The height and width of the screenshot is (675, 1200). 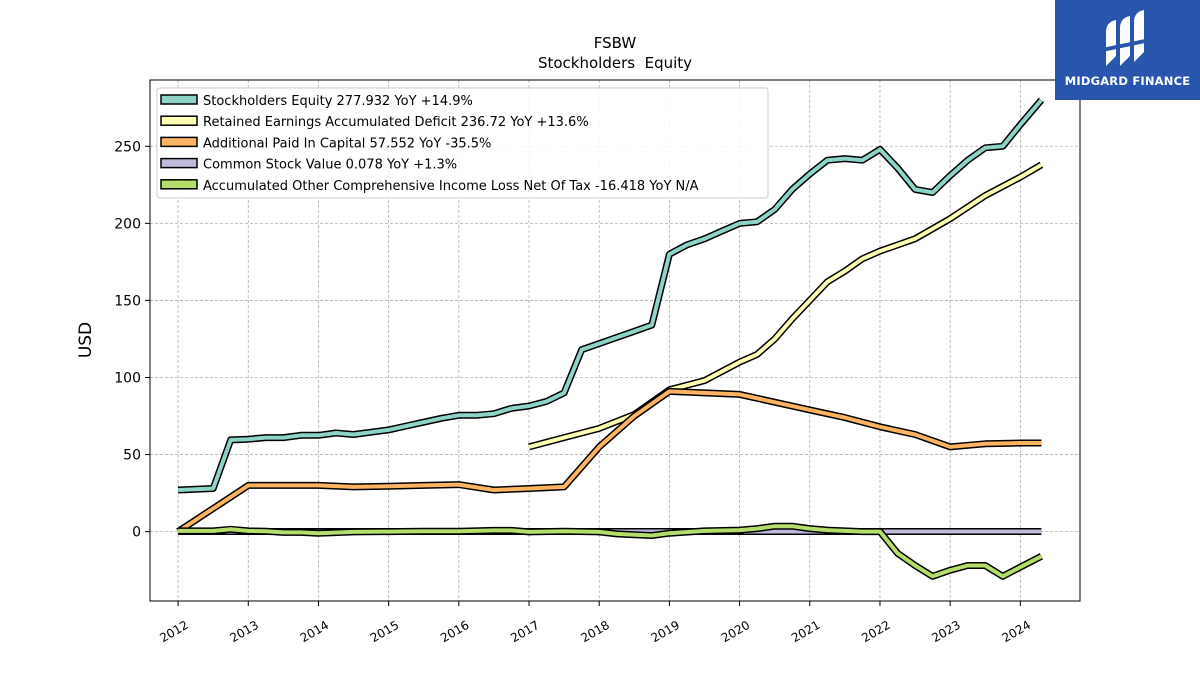 What do you see at coordinates (735, 631) in the screenshot?
I see `x-tick-label: 2020` at bounding box center [735, 631].